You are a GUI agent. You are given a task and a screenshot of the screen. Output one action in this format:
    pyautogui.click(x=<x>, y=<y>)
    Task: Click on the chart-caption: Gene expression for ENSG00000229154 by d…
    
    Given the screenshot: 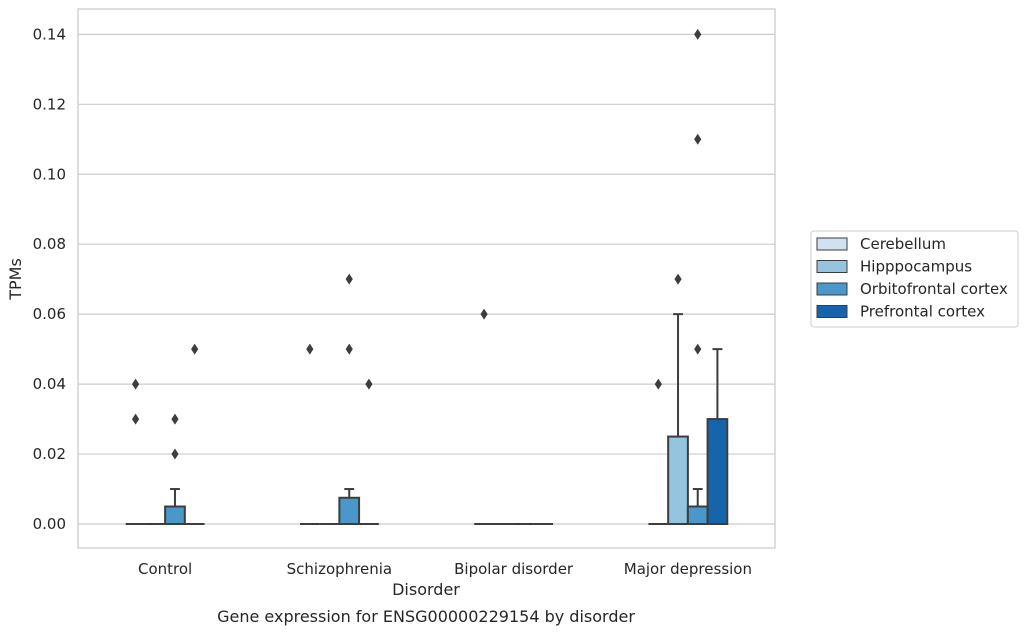 What is the action you would take?
    pyautogui.click(x=426, y=616)
    